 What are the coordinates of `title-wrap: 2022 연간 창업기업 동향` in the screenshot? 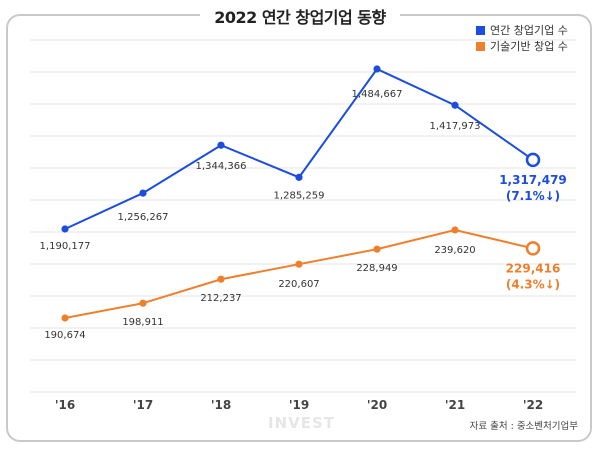 It's located at (300, 16).